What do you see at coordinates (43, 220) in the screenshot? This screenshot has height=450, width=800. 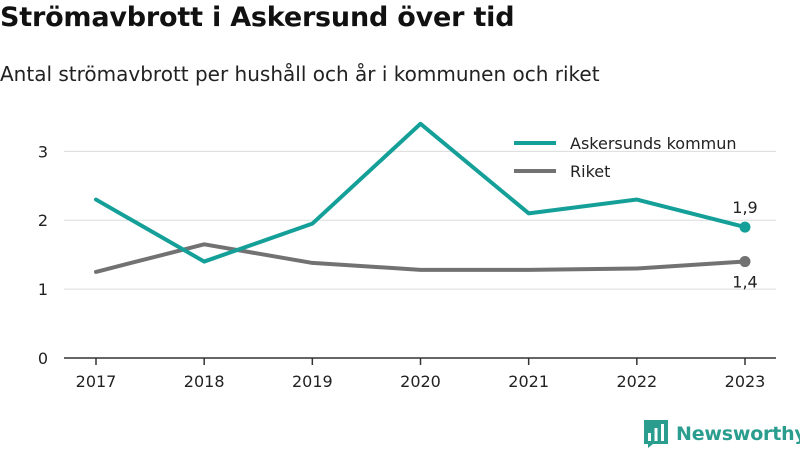 I see `y-tick-label: 2` at bounding box center [43, 220].